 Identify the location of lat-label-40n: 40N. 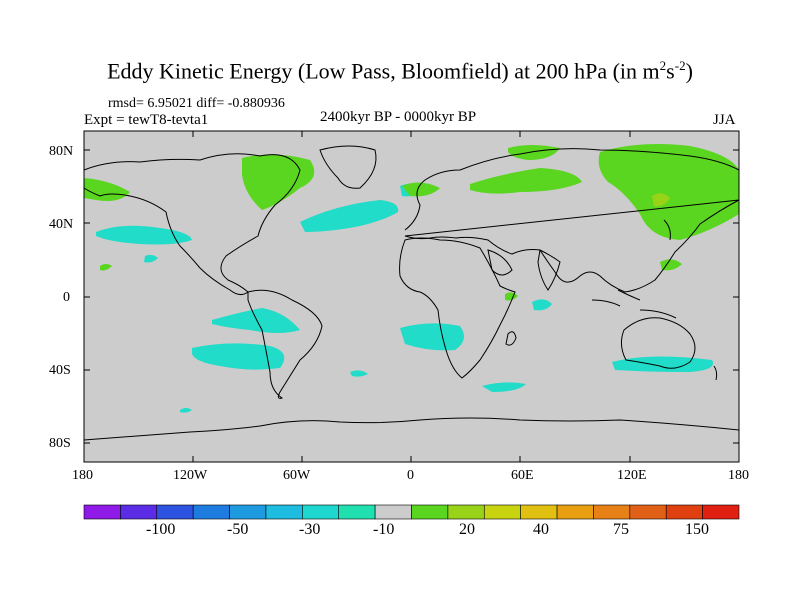
(61, 224).